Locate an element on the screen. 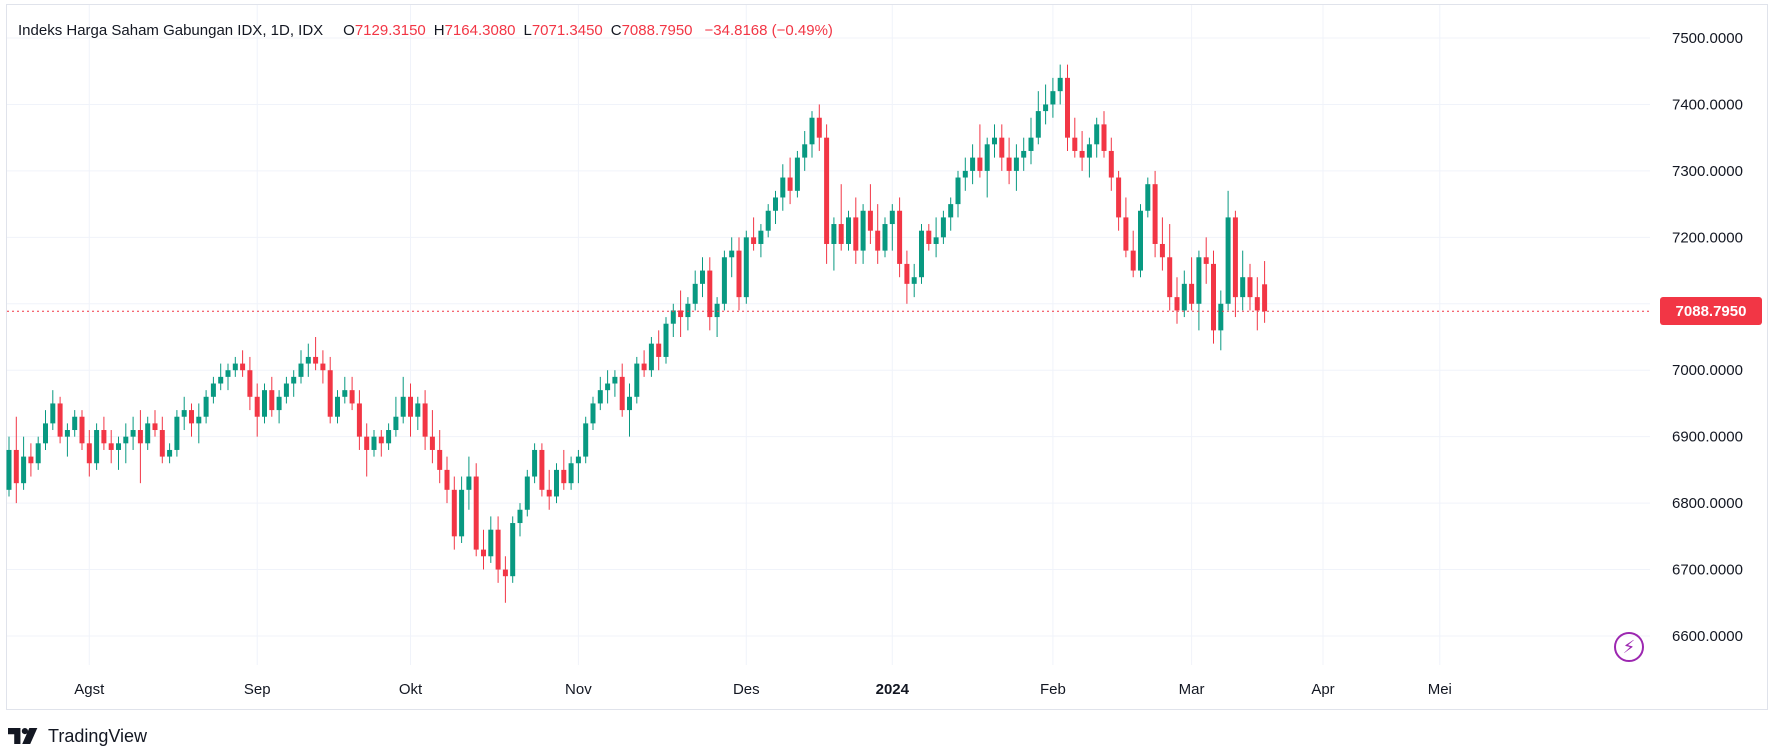  lightning-icon: ⚡ is located at coordinates (1629, 647).